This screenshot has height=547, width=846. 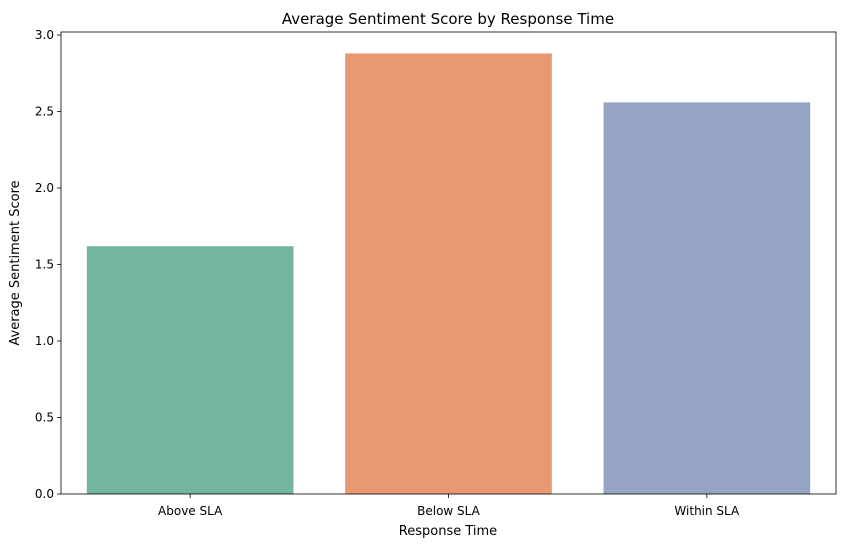 What do you see at coordinates (190, 370) in the screenshot?
I see `bar-above-sla` at bounding box center [190, 370].